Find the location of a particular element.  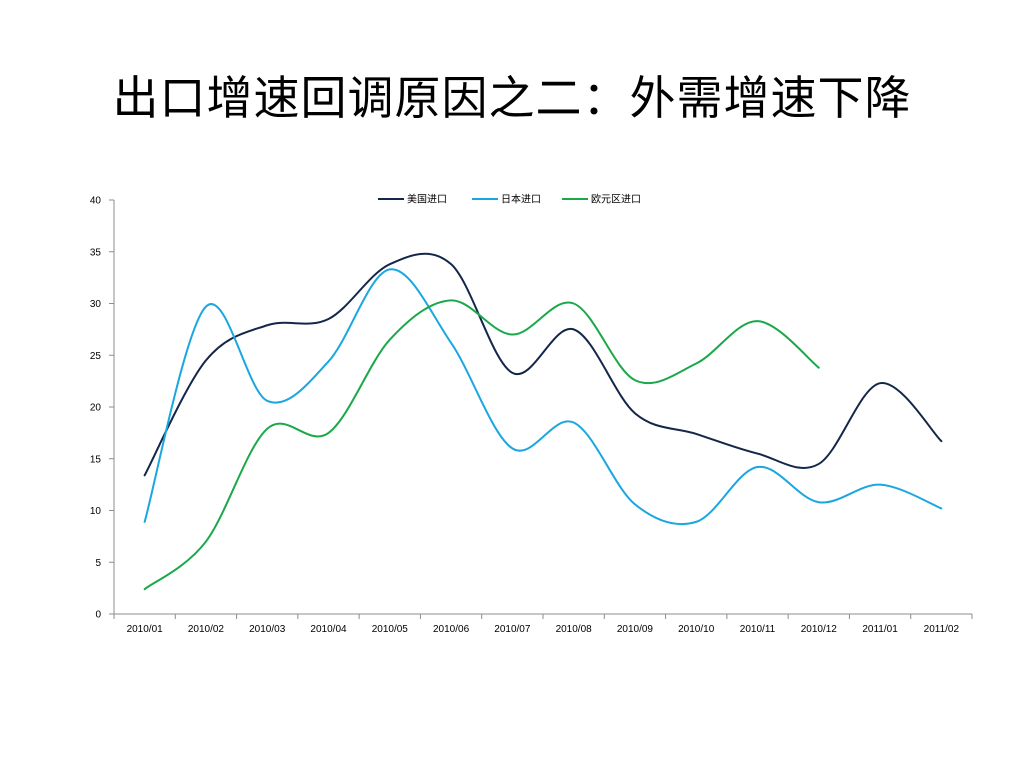

x-tick-label: 2010/05 is located at coordinates (390, 629).